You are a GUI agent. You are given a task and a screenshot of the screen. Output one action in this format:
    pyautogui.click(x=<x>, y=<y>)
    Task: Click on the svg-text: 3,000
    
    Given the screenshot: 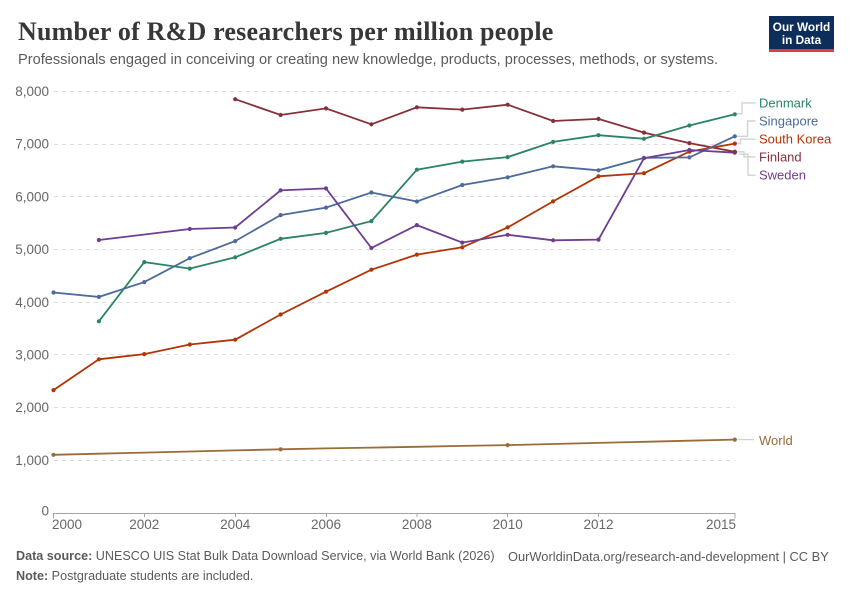 What is the action you would take?
    pyautogui.click(x=32, y=355)
    